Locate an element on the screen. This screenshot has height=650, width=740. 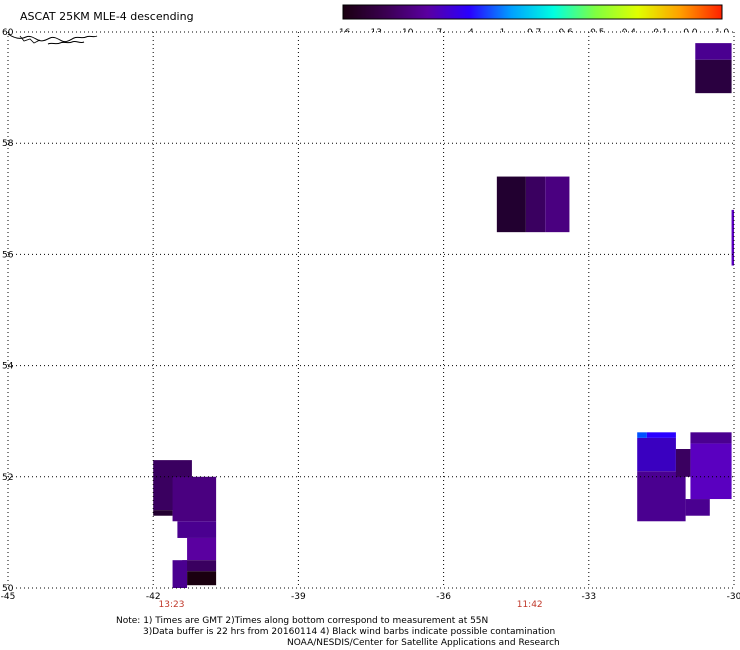
pass-time-label: 11:42 is located at coordinates (529, 605).